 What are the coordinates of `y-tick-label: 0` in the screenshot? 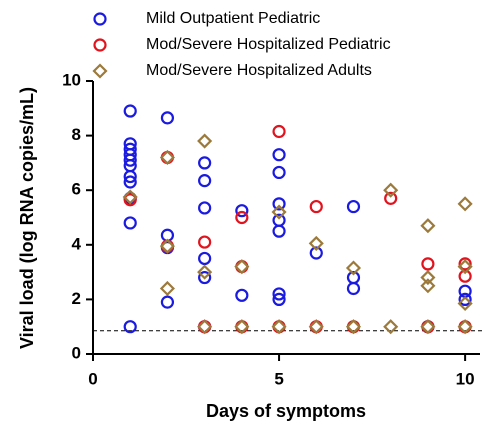 It's located at (76, 352).